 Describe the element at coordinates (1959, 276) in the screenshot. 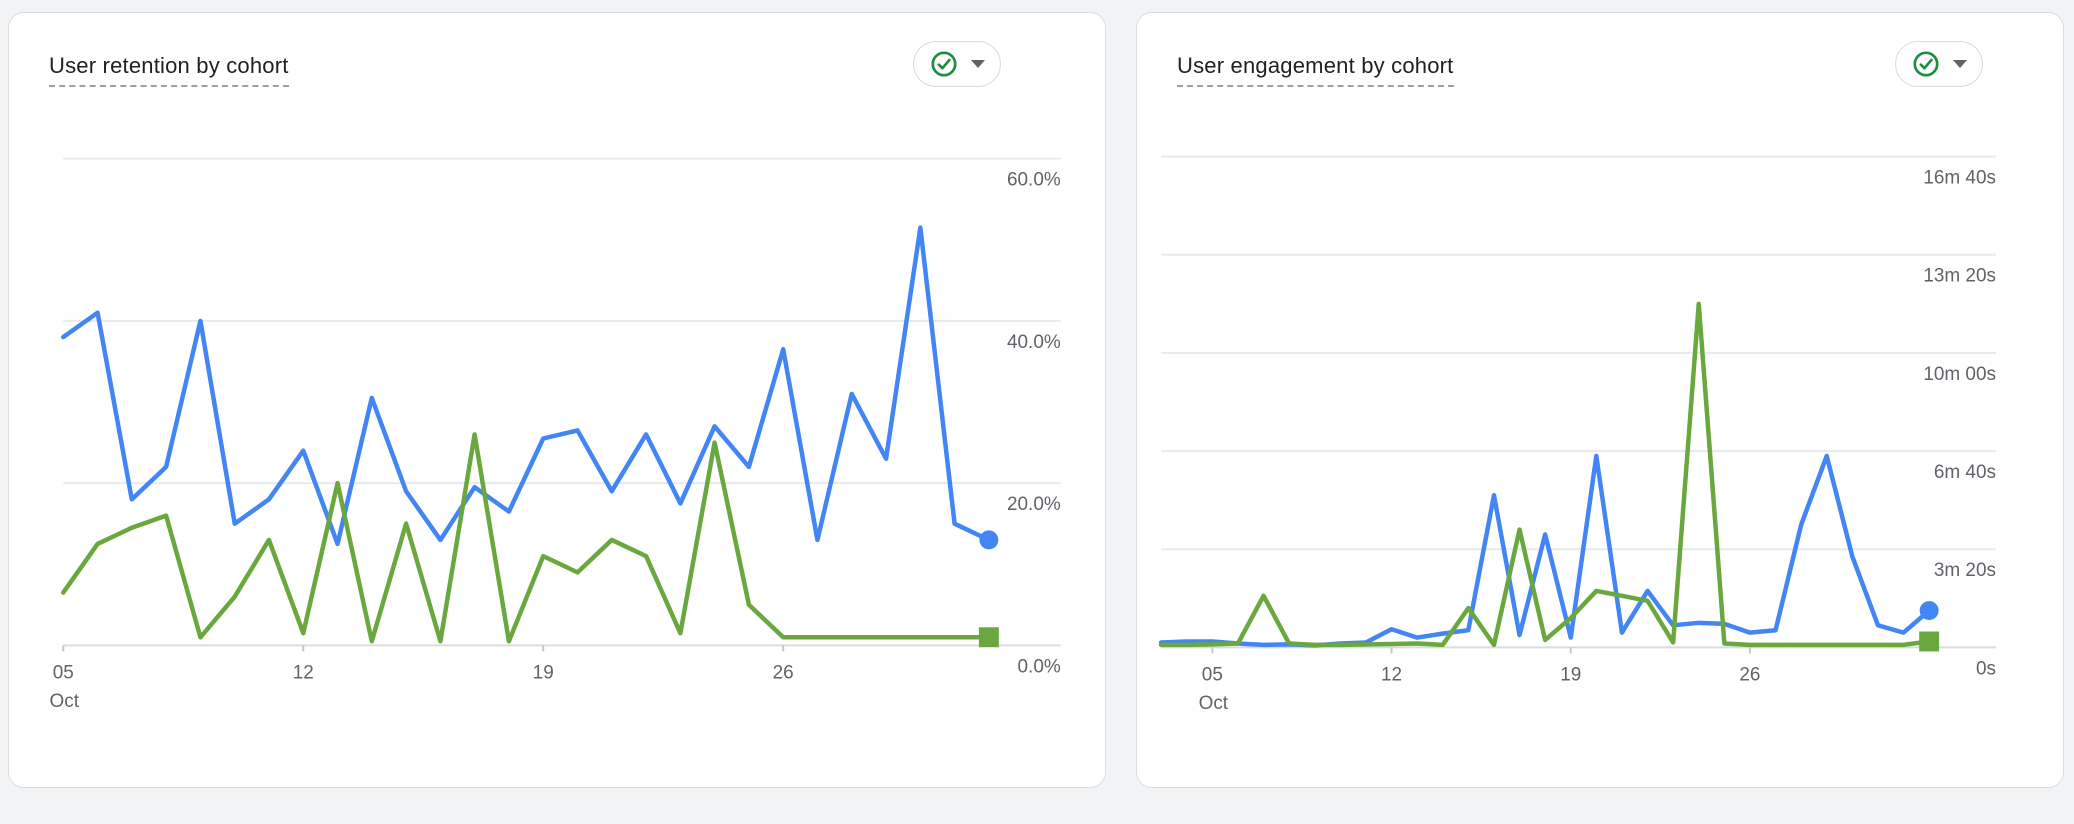

I see `y-tick-label: 13m 20s` at that location.